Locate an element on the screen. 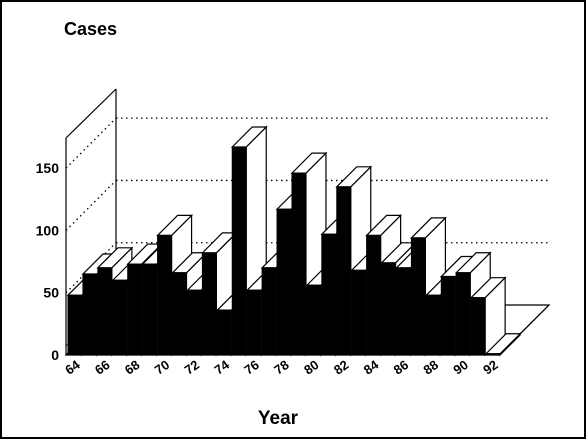 The height and width of the screenshot is (441, 586). x-tick-label: 66 is located at coordinates (102, 367).